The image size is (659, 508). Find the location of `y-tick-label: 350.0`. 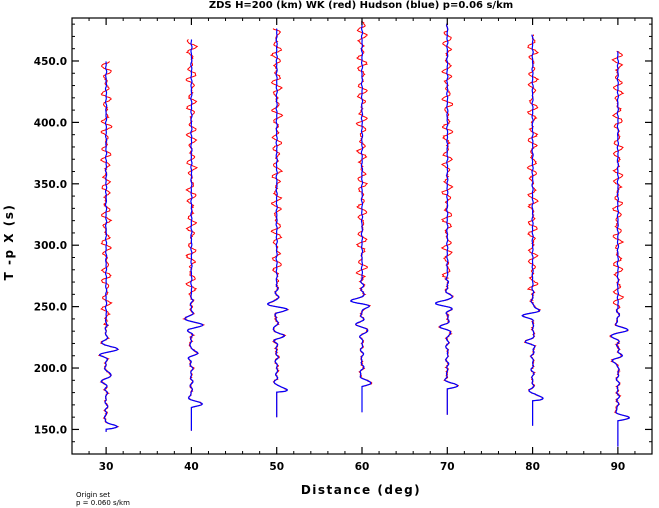

y-tick-label: 350.0 is located at coordinates (50, 185).